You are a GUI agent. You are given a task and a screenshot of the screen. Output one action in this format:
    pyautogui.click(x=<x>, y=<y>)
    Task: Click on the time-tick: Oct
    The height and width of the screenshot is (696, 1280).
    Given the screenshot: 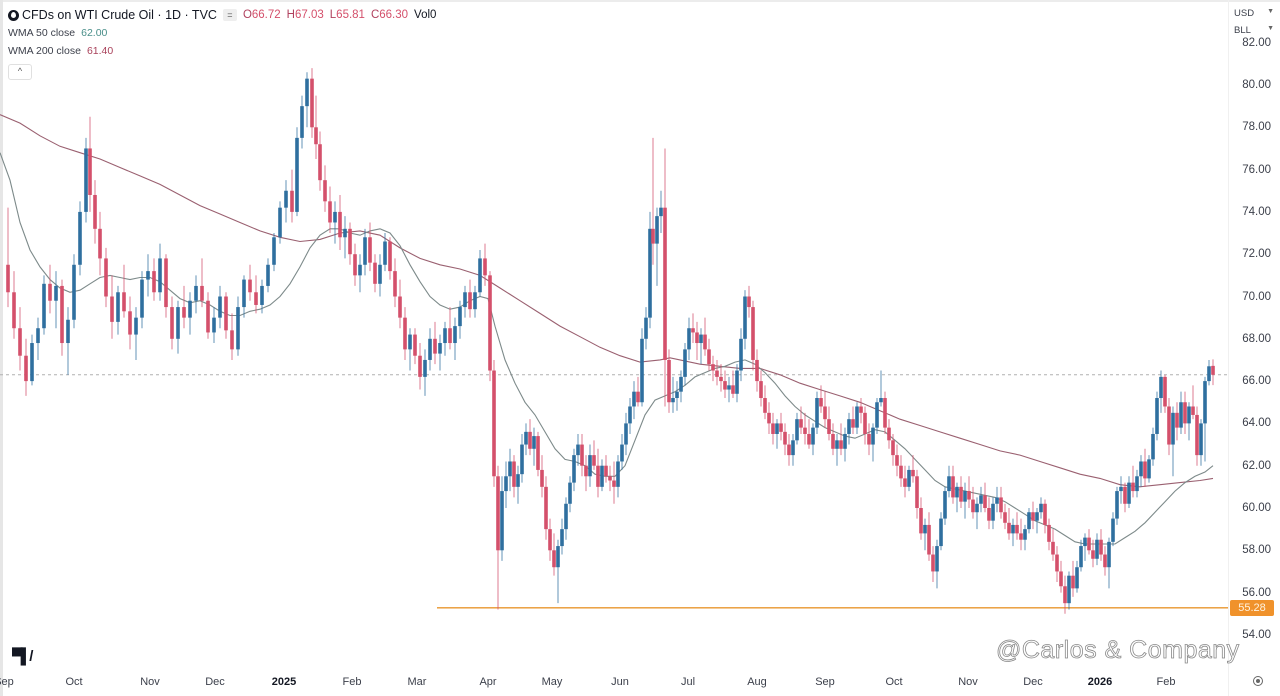 What is the action you would take?
    pyautogui.click(x=894, y=682)
    